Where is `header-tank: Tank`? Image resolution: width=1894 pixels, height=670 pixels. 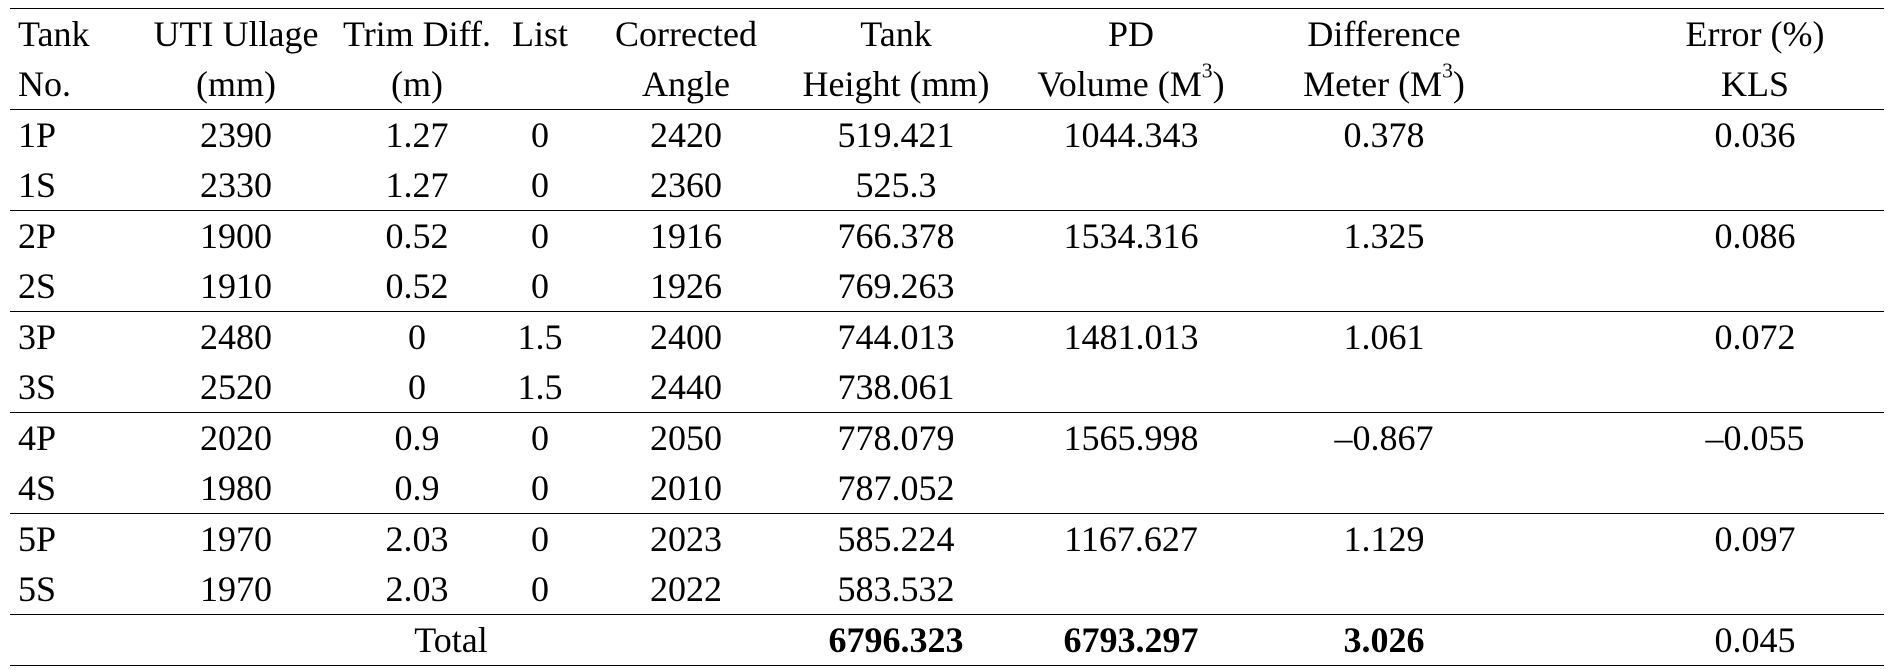
header-tank: Tank is located at coordinates (74, 33).